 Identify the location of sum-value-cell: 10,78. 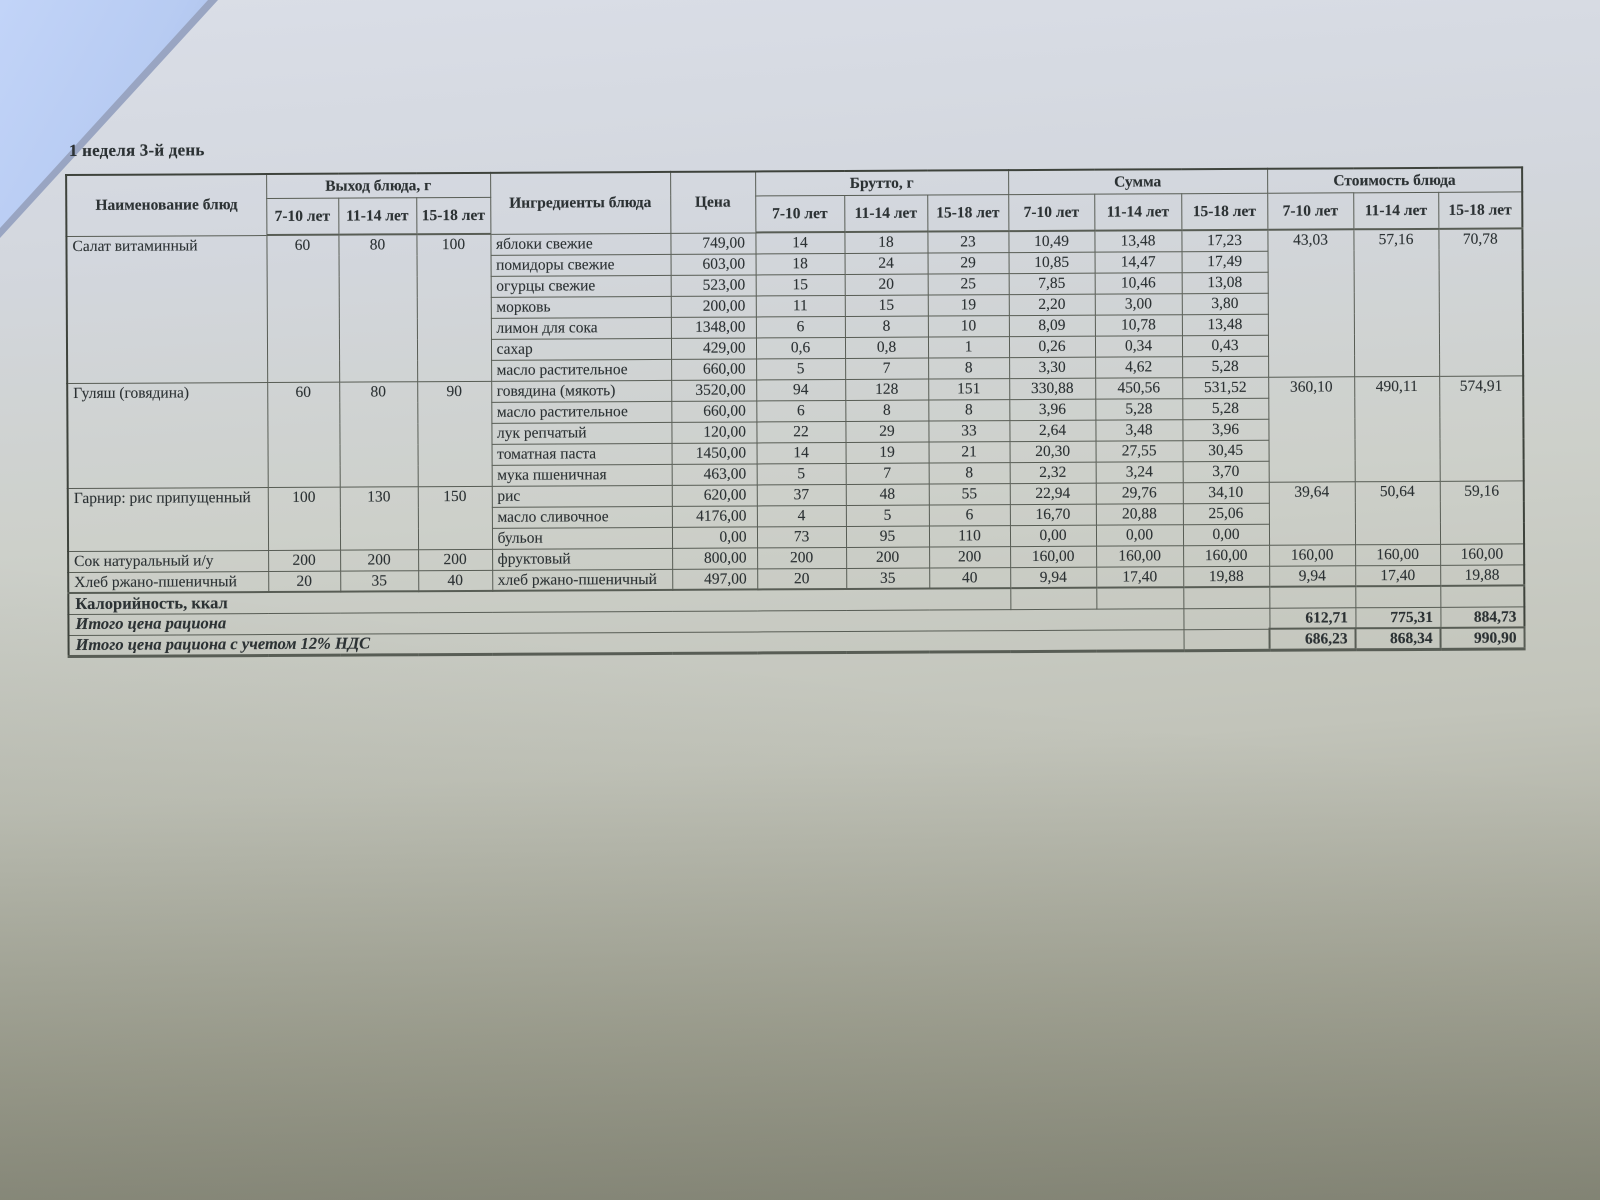
(1138, 325).